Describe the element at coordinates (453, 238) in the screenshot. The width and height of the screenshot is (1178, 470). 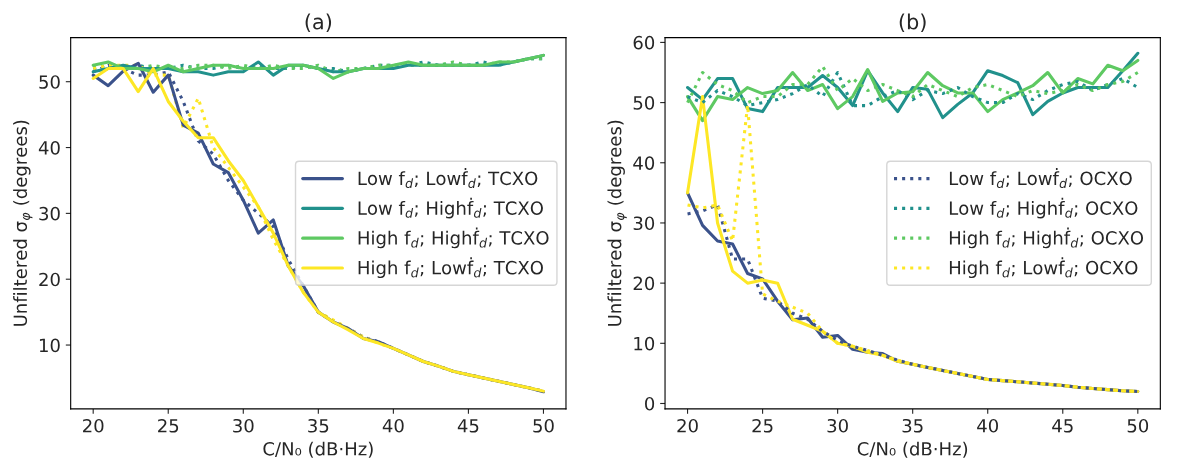
I see `legend-label: High f$_{d}$; Highḟ$_{d}$; TCXO` at that location.